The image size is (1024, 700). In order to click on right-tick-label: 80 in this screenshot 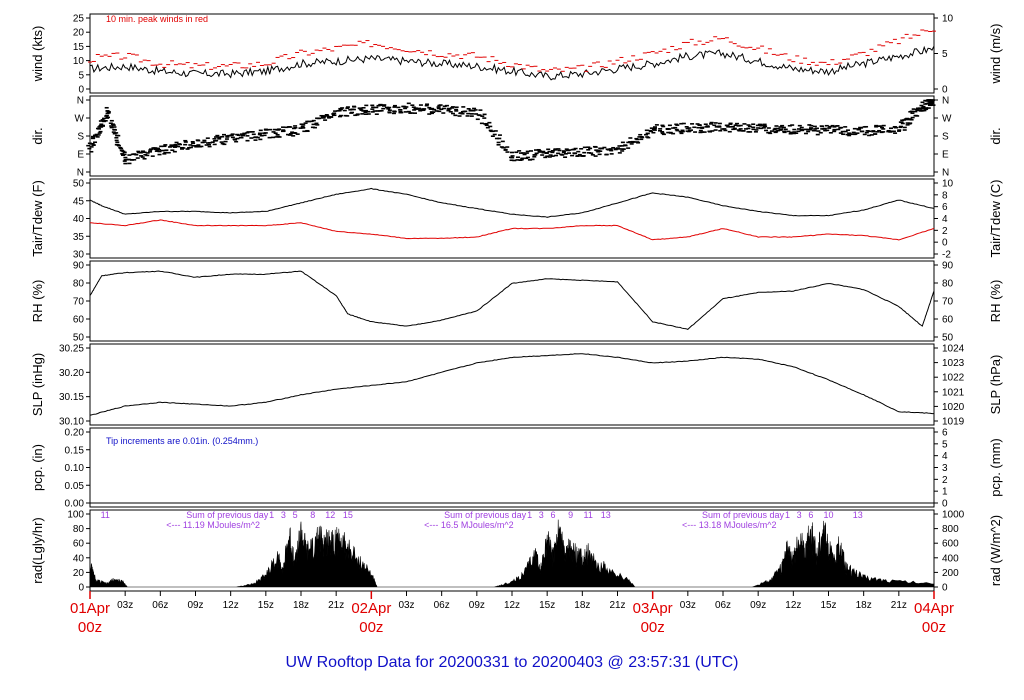, I will do `click(948, 284)`.